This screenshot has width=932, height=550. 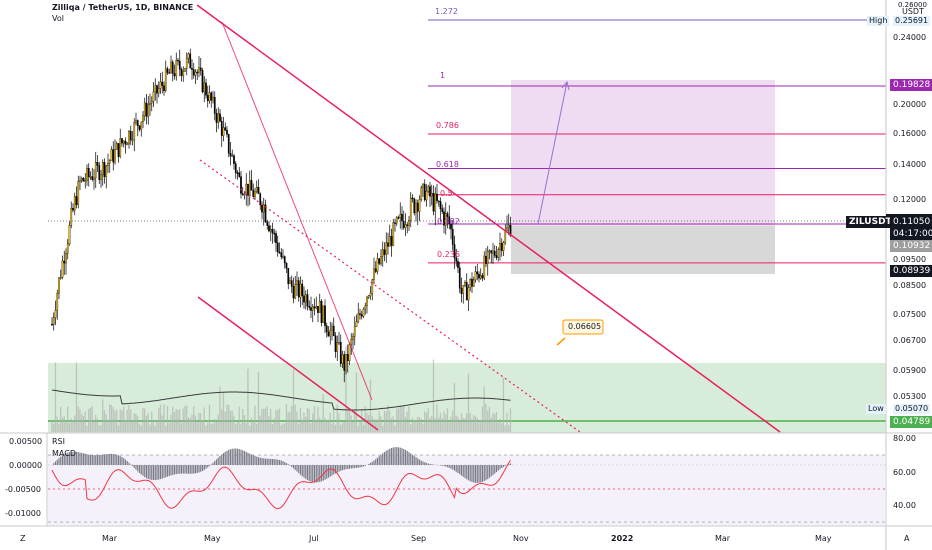 I want to click on rsi-axis-tick: 40.00, so click(x=904, y=505).